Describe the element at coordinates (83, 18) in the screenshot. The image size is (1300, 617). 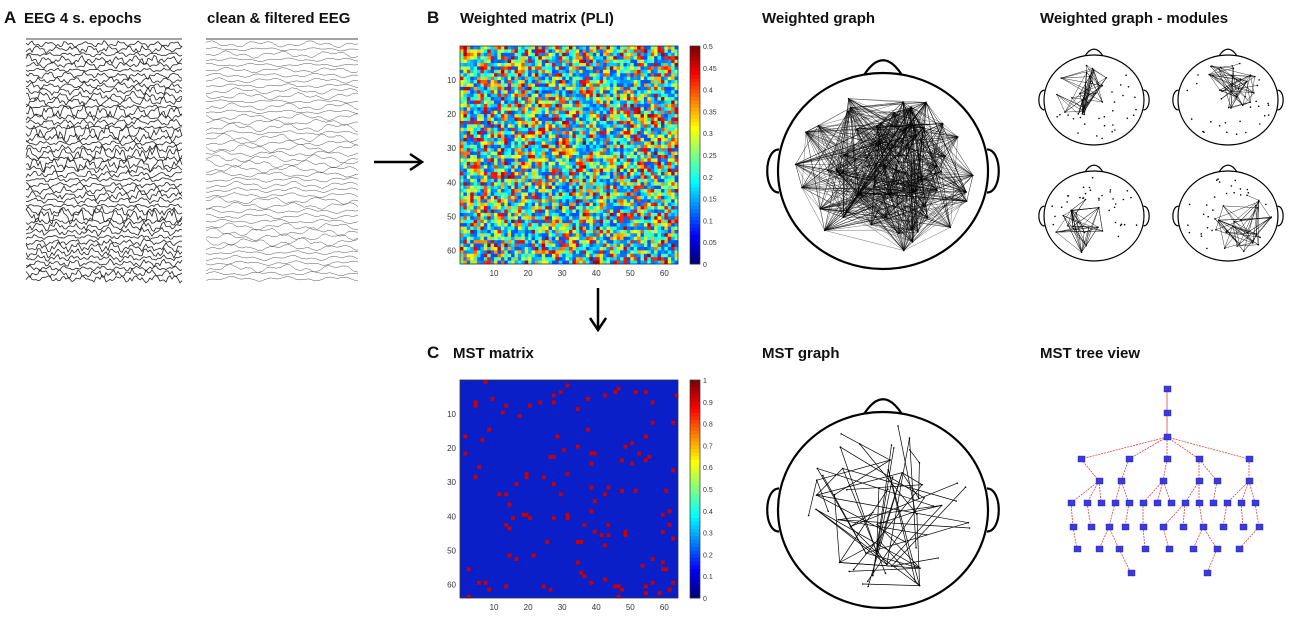
I see `raw-eeg-title: EEG 4 s. epochs` at that location.